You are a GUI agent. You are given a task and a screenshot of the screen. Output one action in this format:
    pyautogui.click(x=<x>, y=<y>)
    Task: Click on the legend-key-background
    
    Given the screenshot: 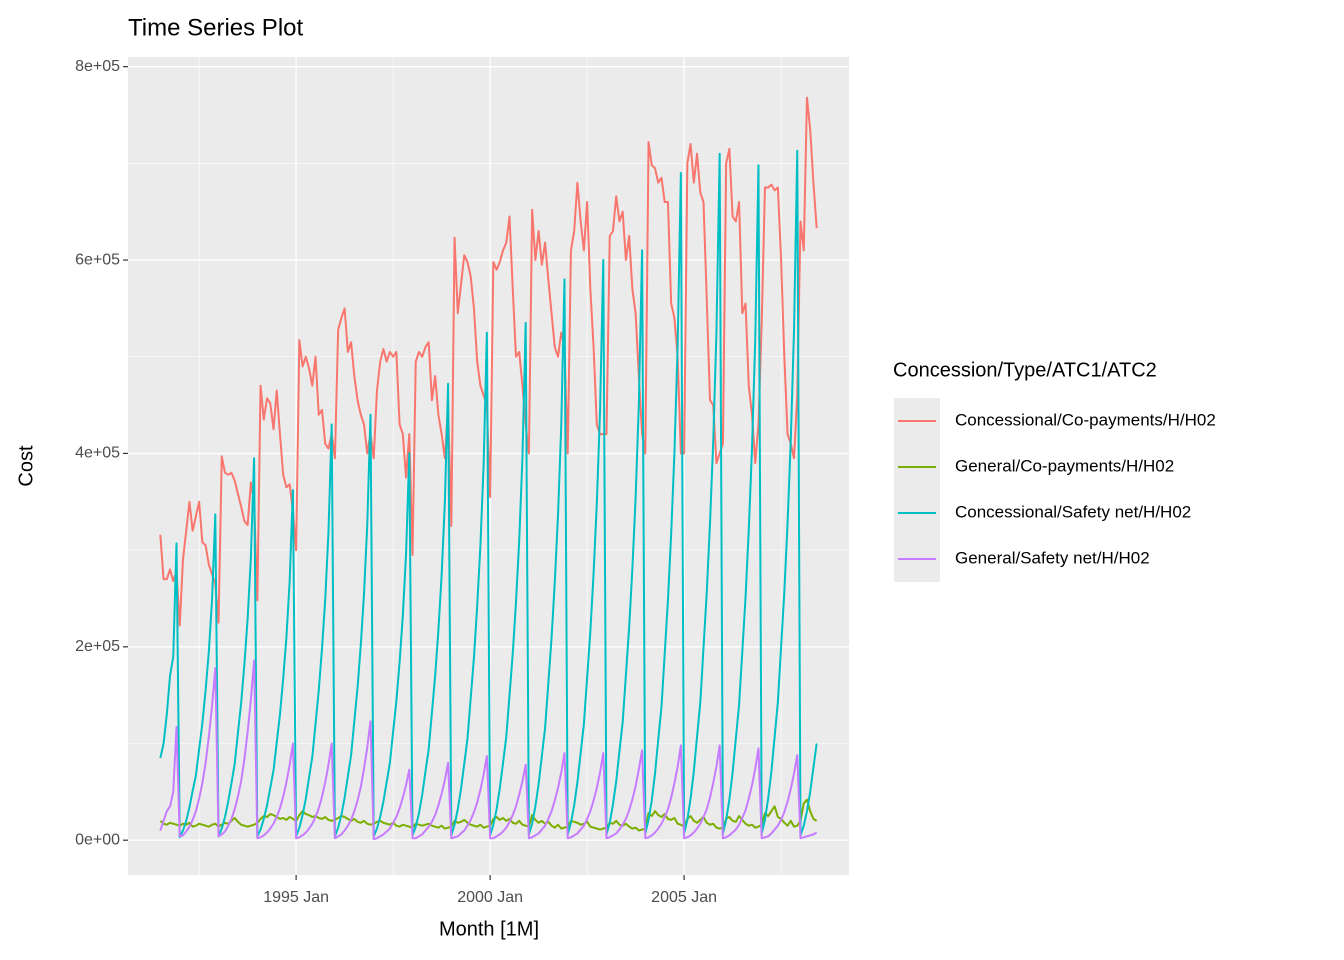 What is the action you would take?
    pyautogui.click(x=917, y=490)
    